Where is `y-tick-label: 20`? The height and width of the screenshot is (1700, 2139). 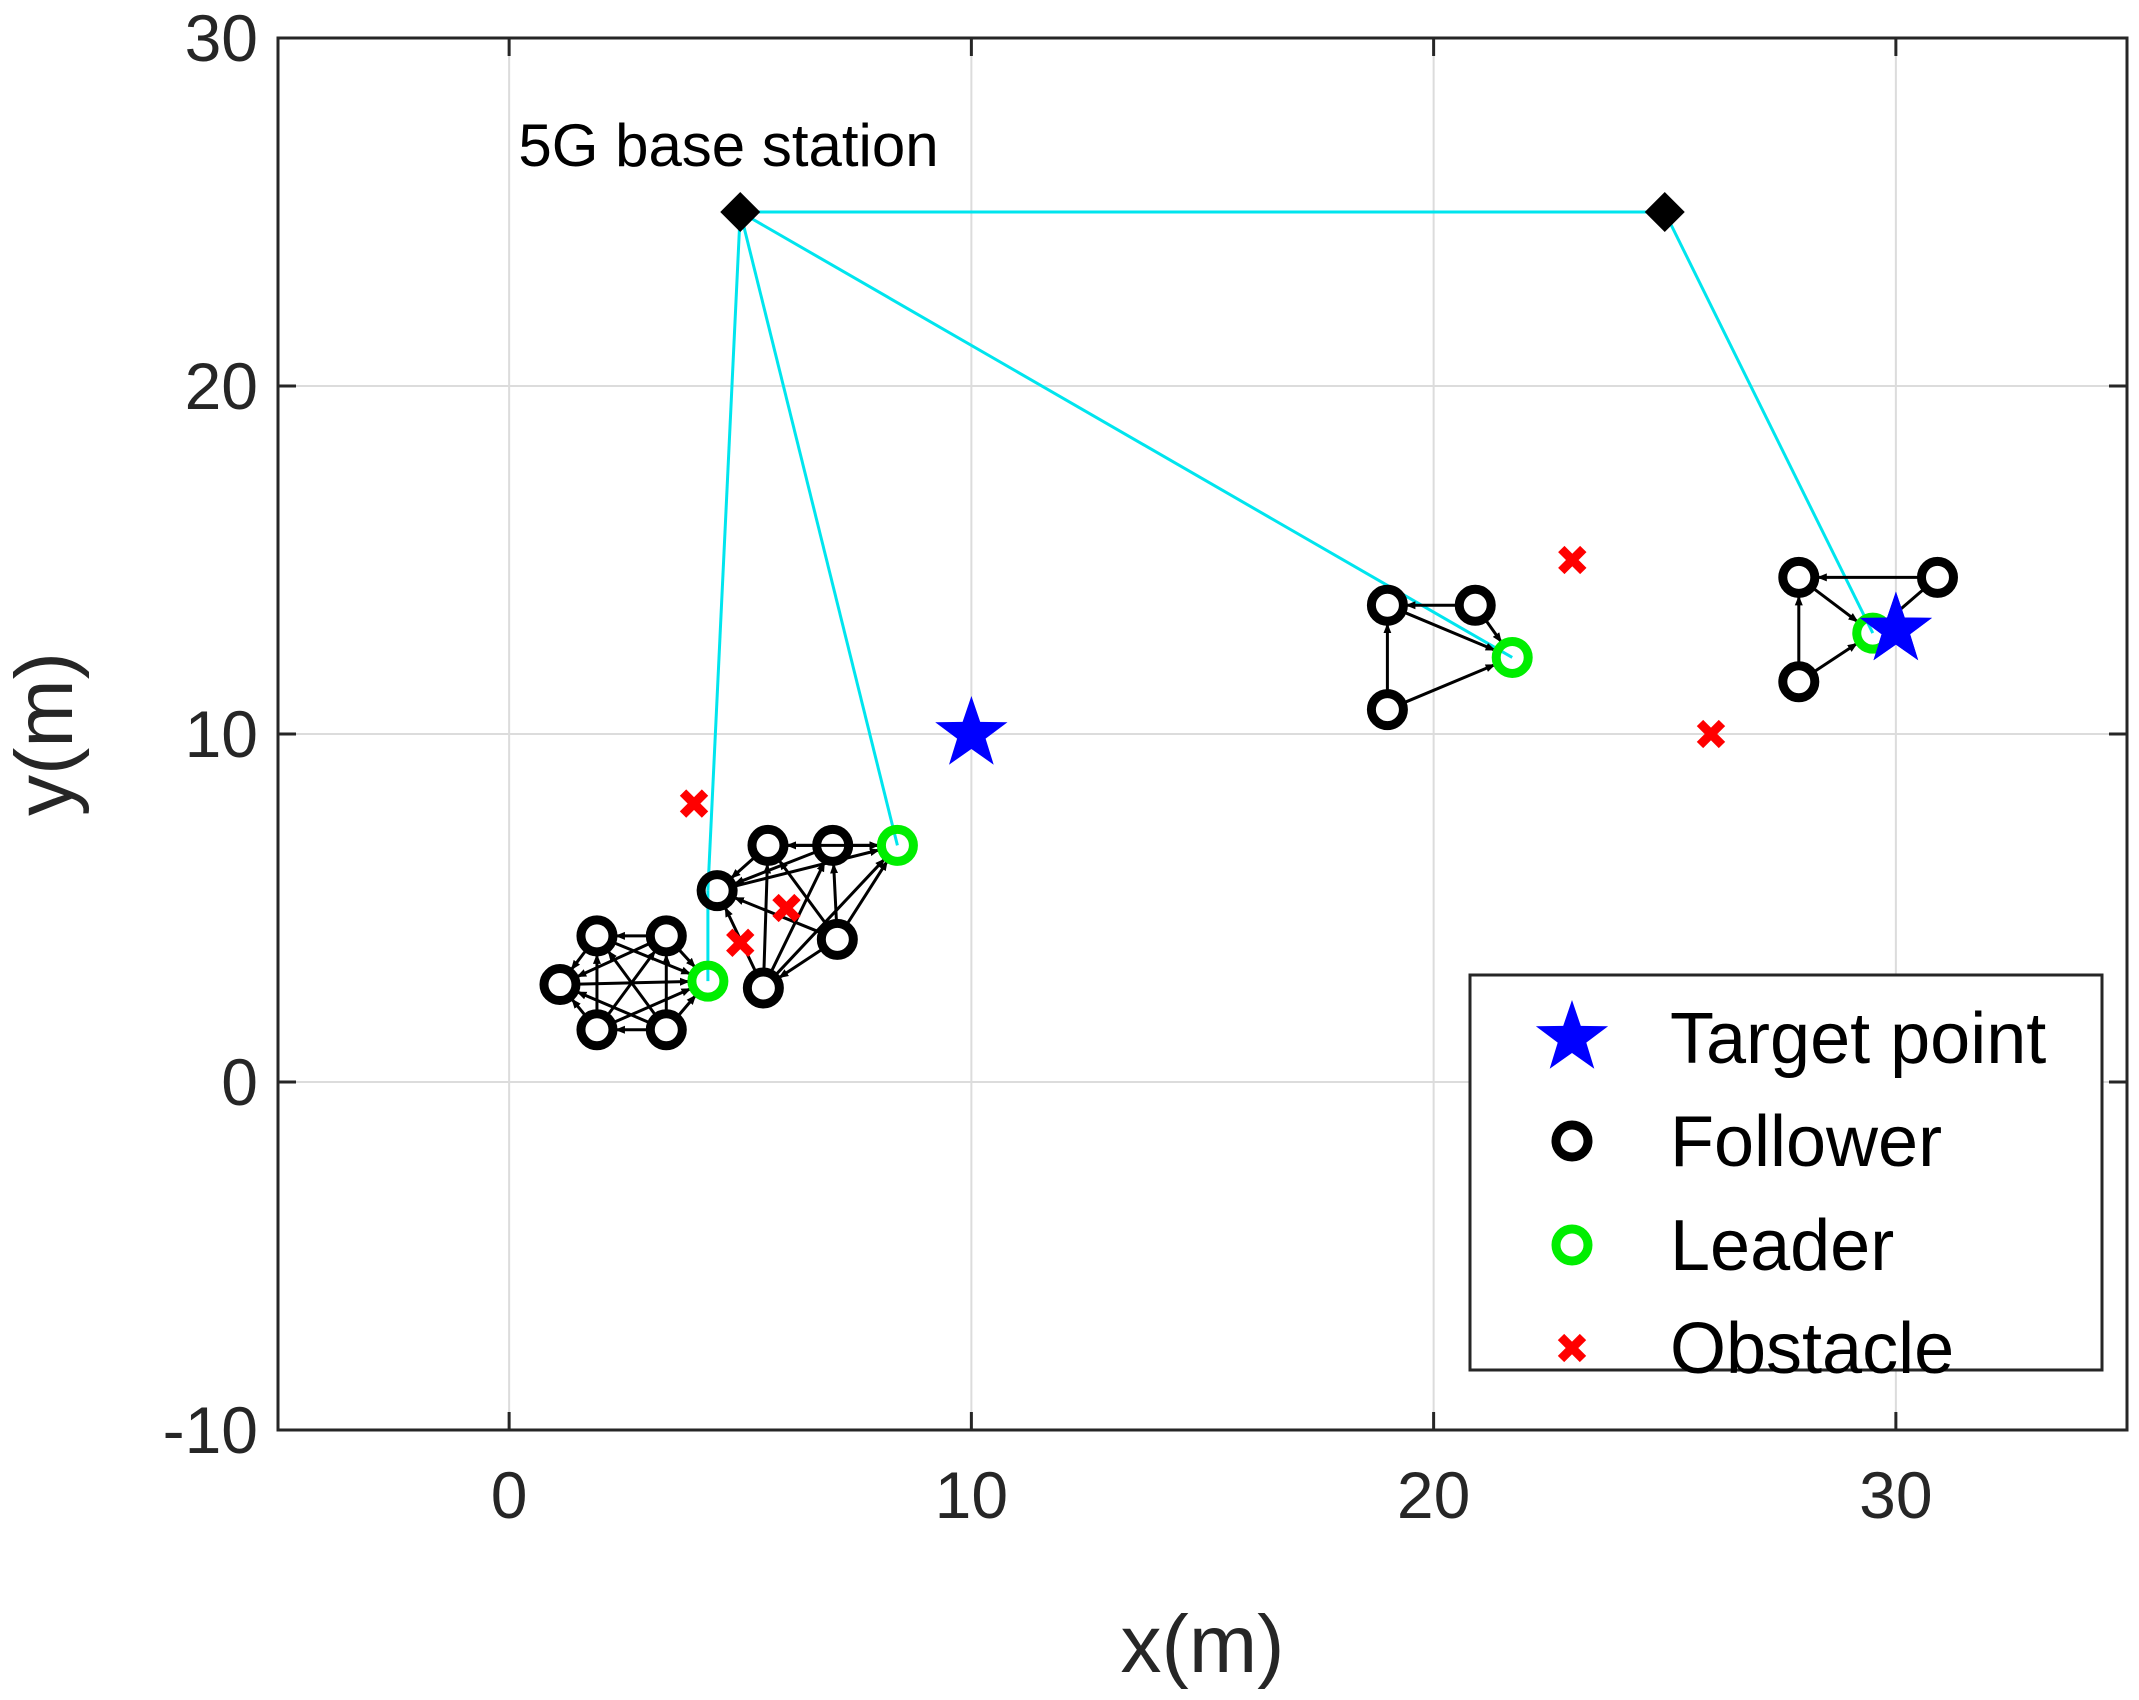 y-tick-label: 20 is located at coordinates (221, 386).